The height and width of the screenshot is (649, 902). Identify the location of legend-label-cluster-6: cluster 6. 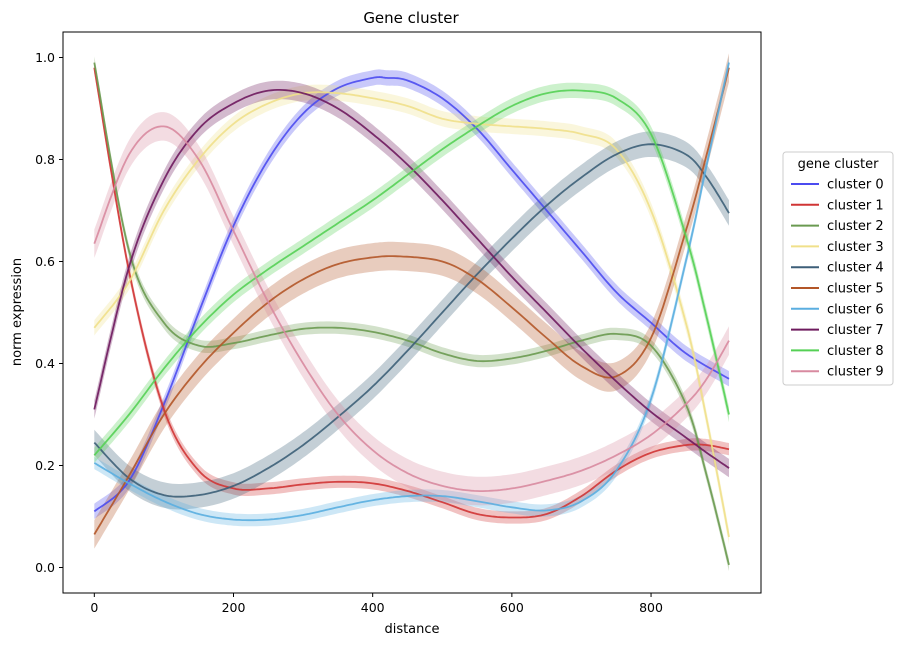
(855, 309).